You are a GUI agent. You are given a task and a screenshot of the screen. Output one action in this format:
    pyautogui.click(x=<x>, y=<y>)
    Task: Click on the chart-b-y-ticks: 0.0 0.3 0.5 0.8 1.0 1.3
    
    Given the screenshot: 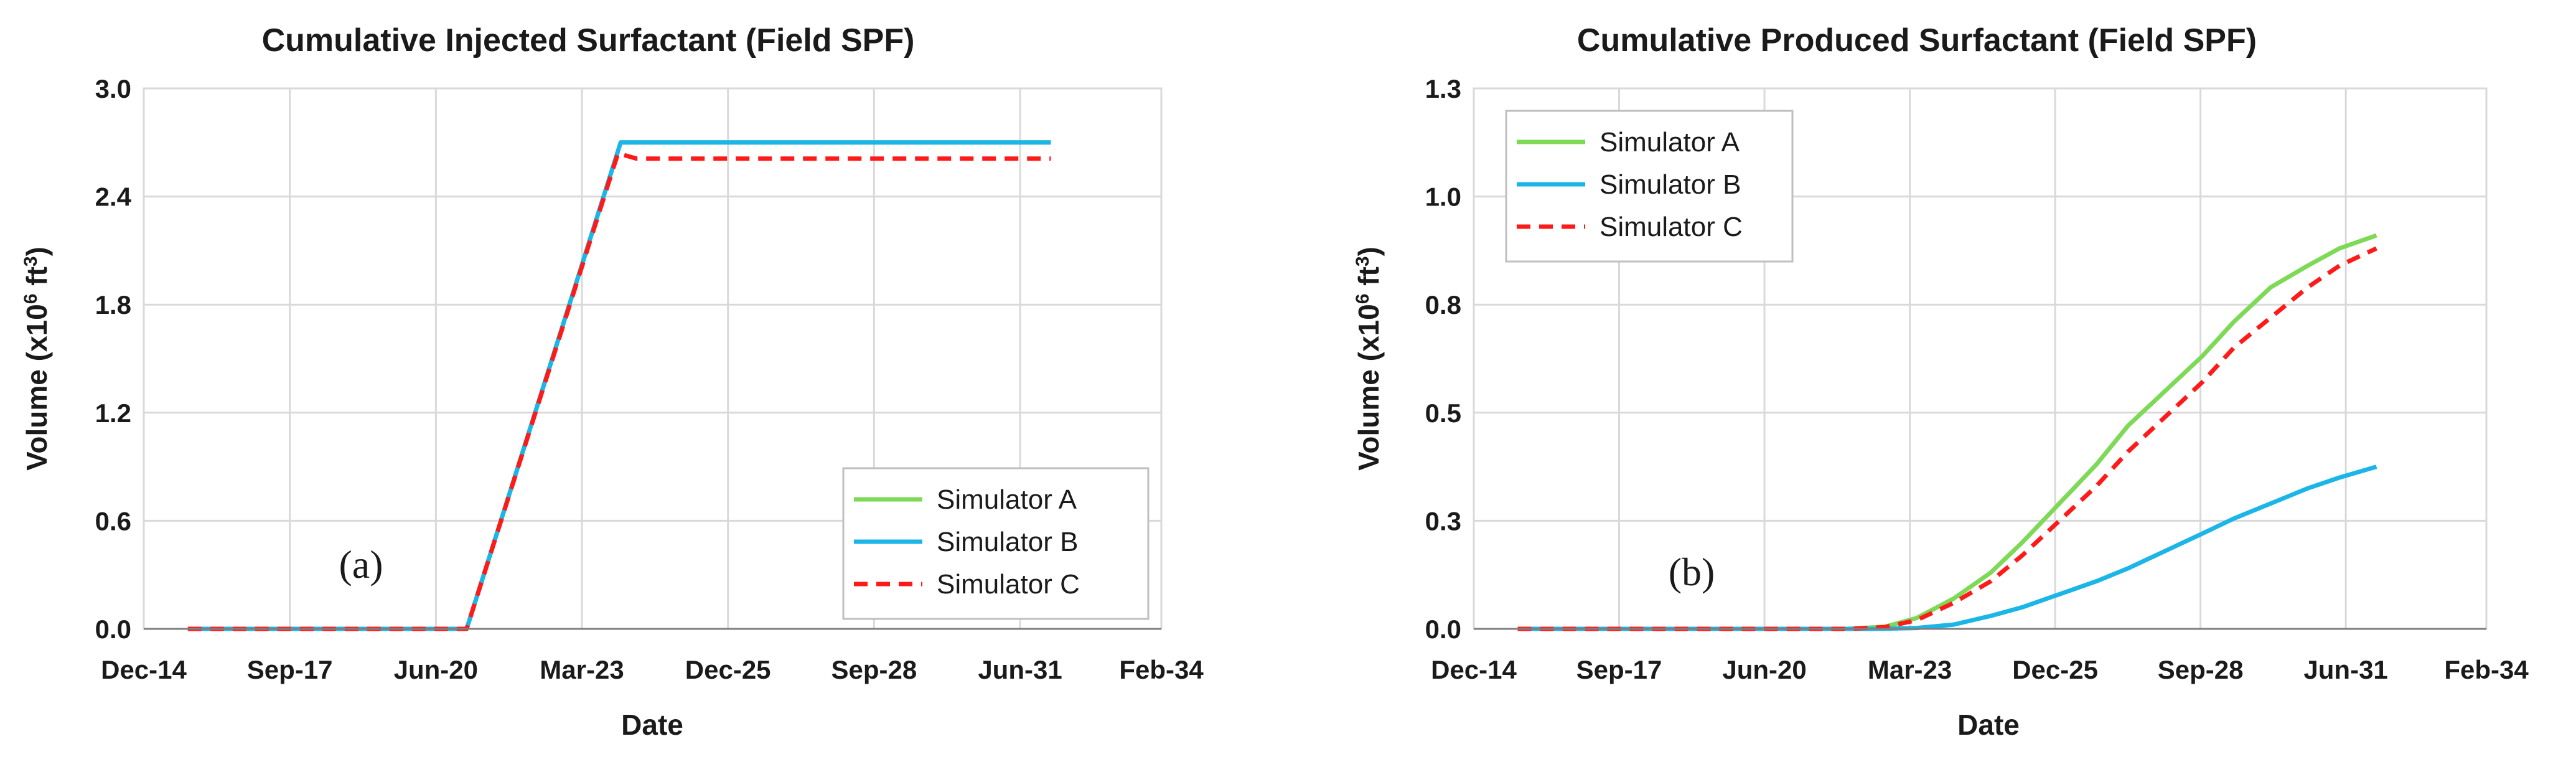 What is the action you would take?
    pyautogui.click(x=1443, y=359)
    